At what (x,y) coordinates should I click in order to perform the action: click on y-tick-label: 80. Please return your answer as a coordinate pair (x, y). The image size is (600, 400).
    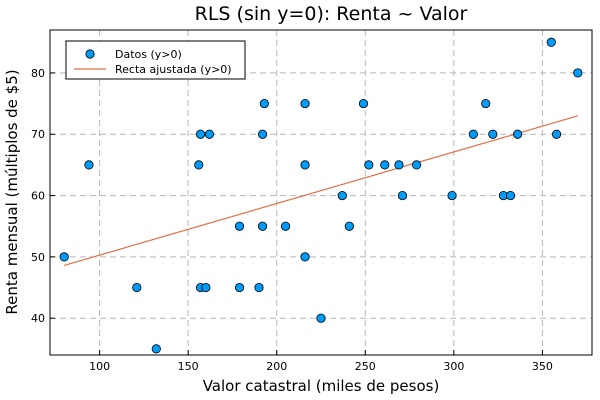
    Looking at the image, I should click on (38, 73).